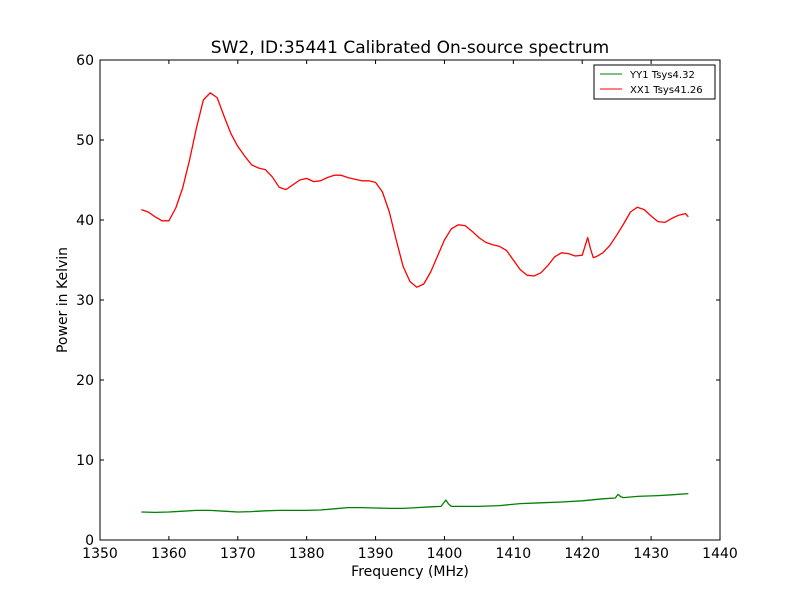  What do you see at coordinates (100, 554) in the screenshot?
I see `x-tick-label: 1350` at bounding box center [100, 554].